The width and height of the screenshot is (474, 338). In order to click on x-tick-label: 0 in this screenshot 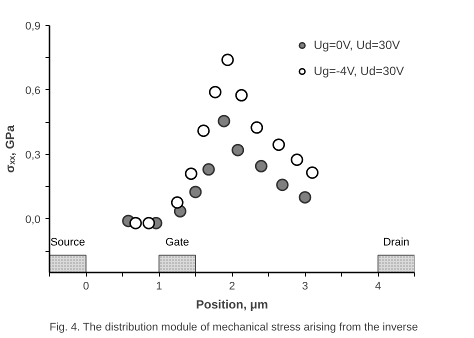, I will do `click(86, 286)`.